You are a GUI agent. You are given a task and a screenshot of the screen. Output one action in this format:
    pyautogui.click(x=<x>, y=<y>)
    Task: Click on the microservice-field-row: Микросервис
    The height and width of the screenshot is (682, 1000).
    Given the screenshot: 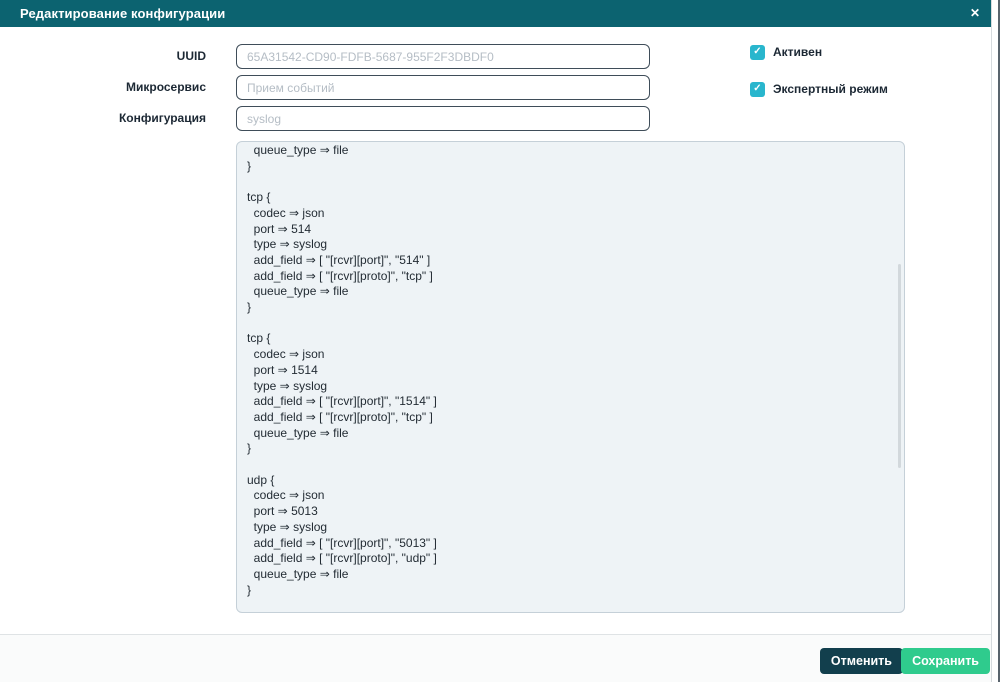 What is the action you would take?
    pyautogui.click(x=330, y=87)
    